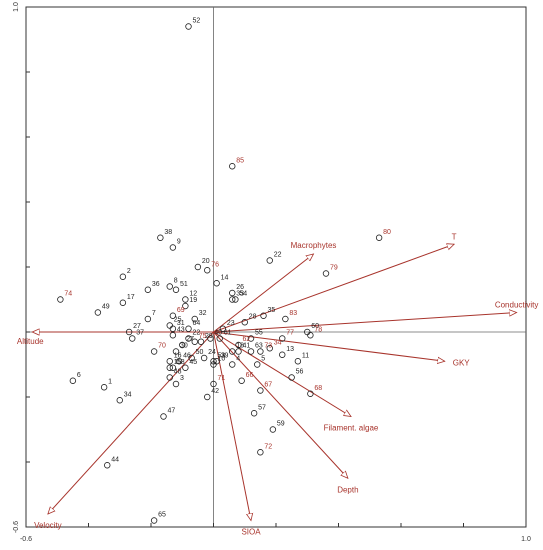 The width and height of the screenshot is (543, 550). I want to click on sample-label: 14, so click(225, 277).